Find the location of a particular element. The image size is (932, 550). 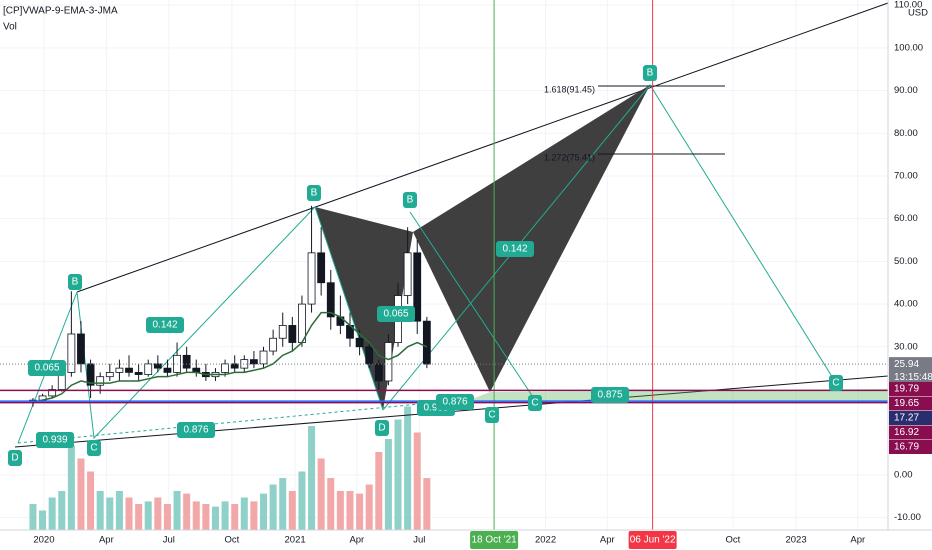

last-price-tag is located at coordinates (910, 371).